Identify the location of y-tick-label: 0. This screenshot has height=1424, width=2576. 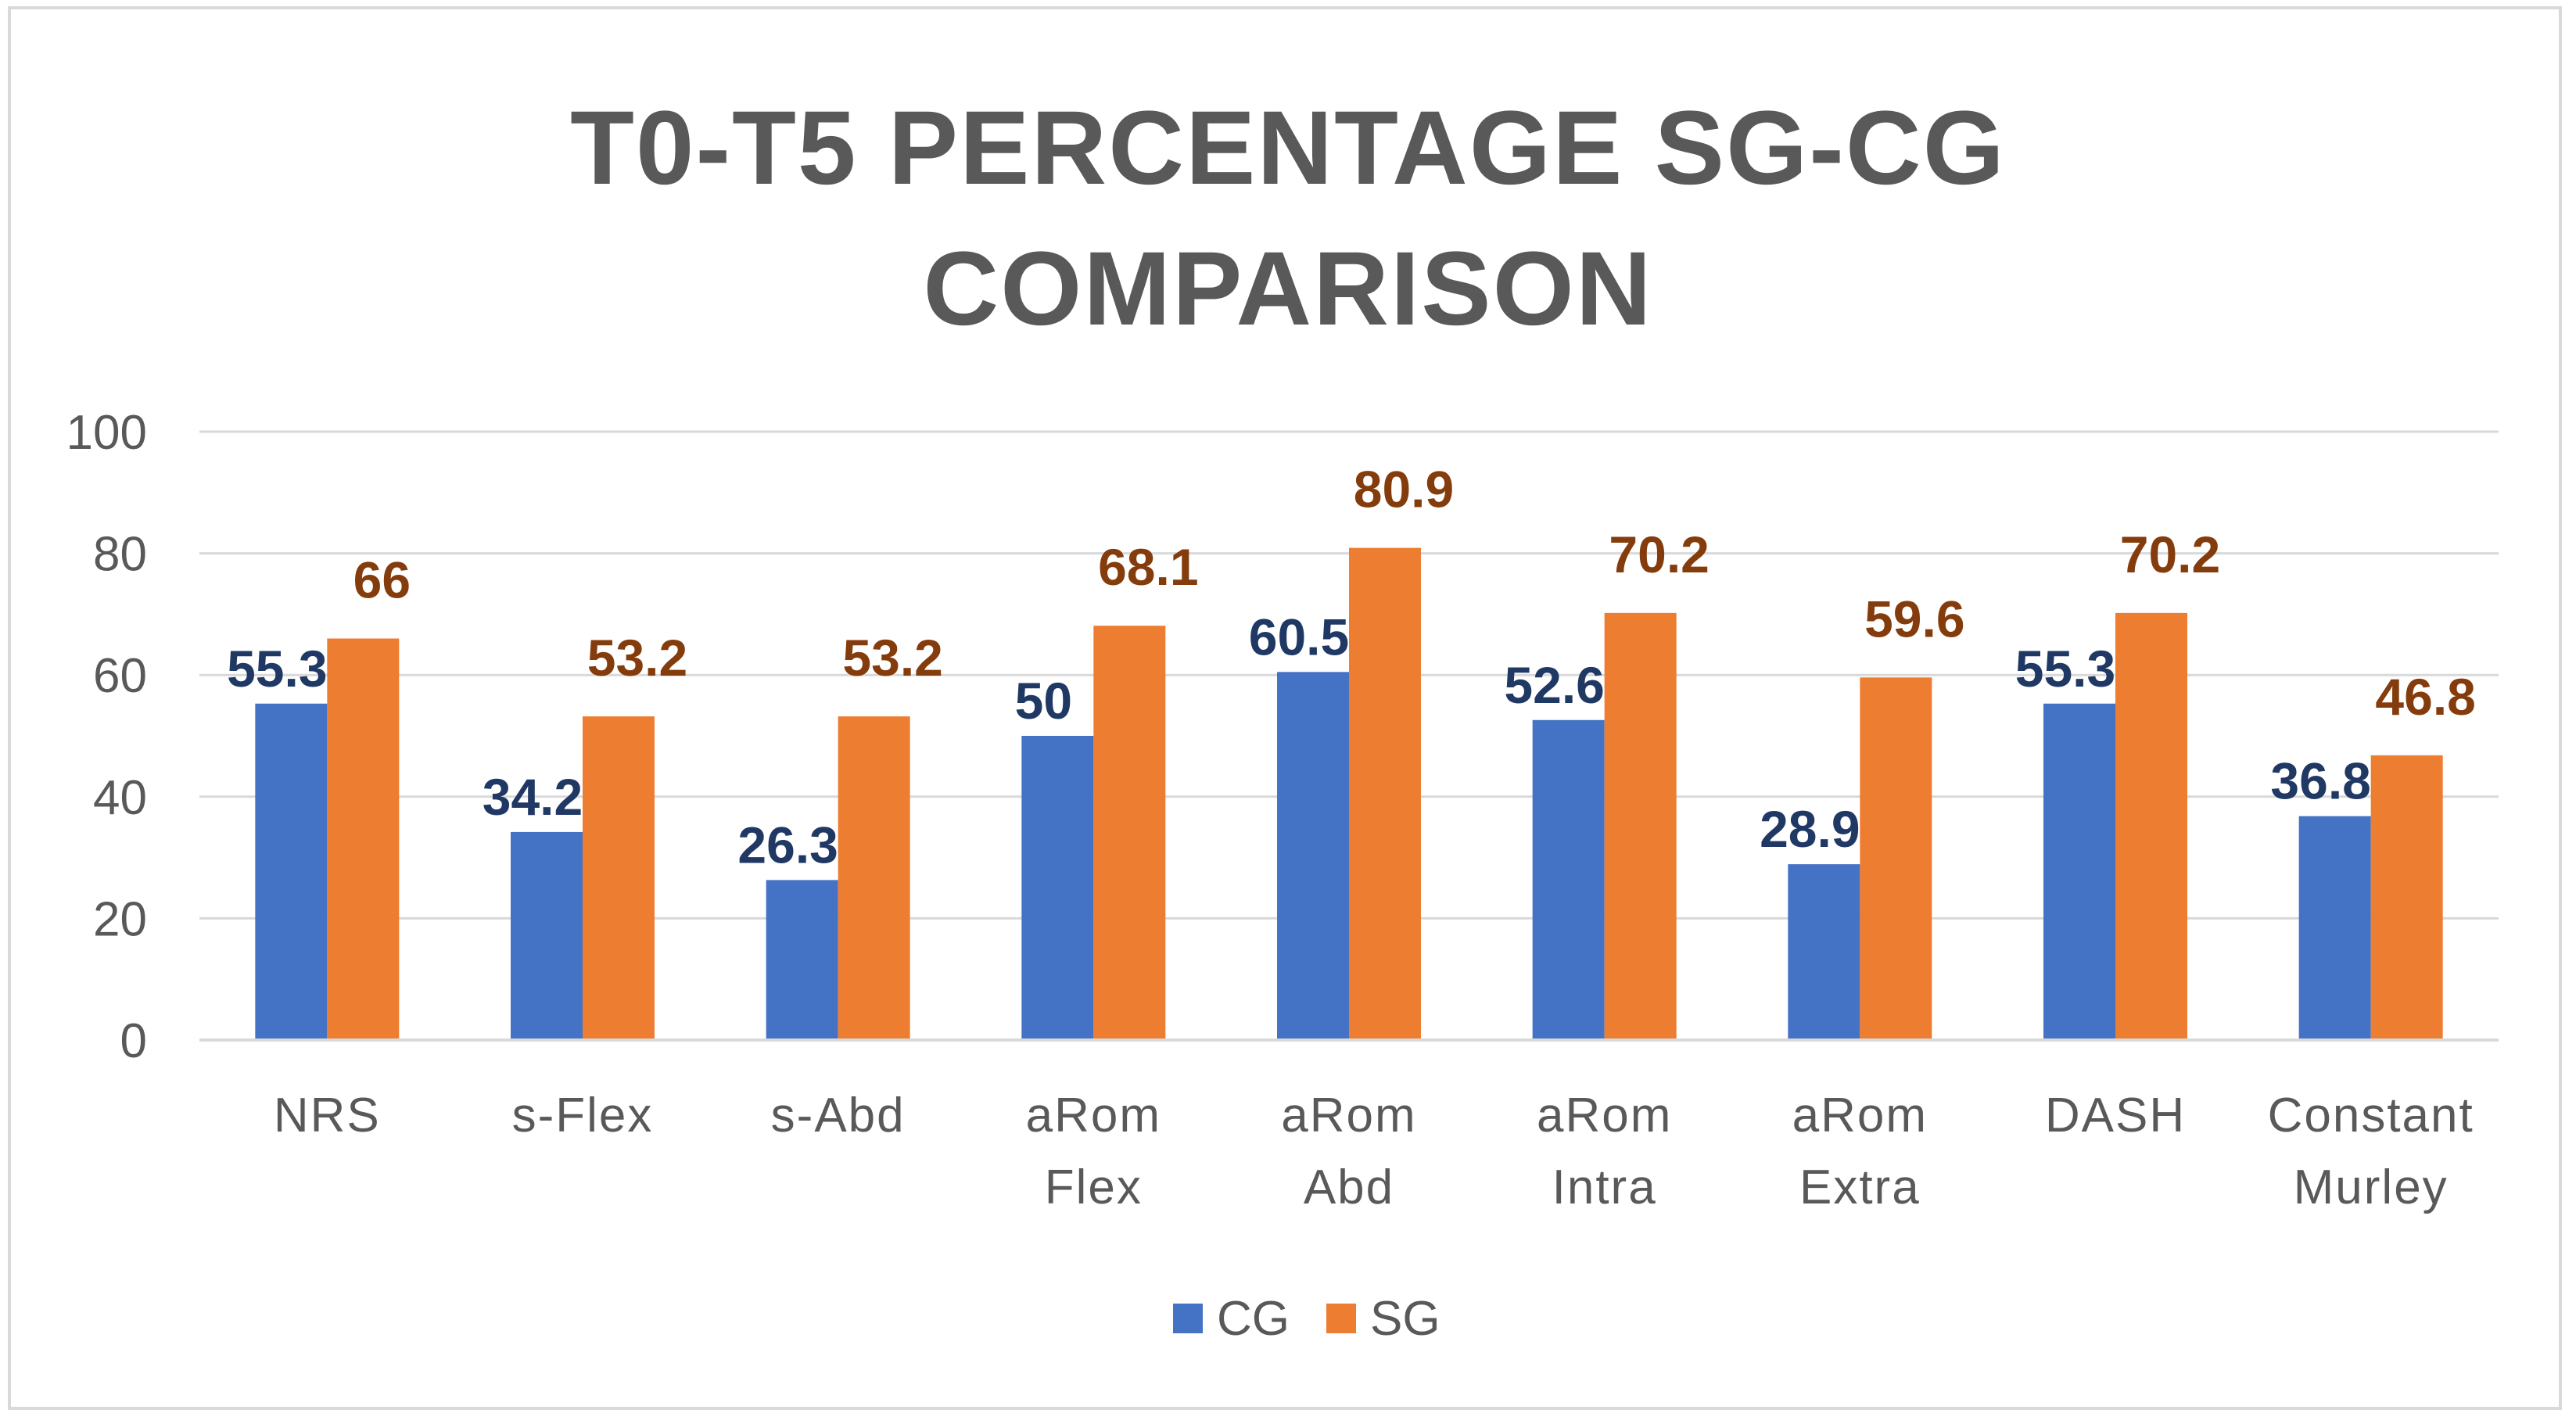
(133, 1041).